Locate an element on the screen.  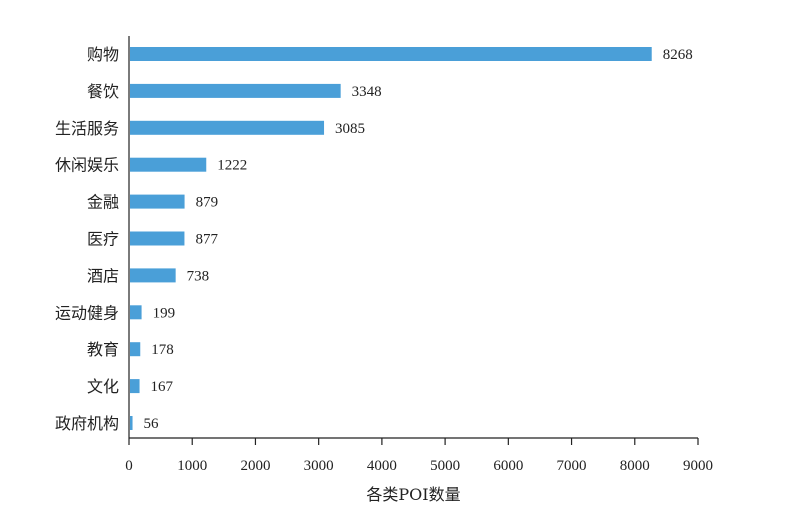
x-tick-label-6: 6000 is located at coordinates (508, 466).